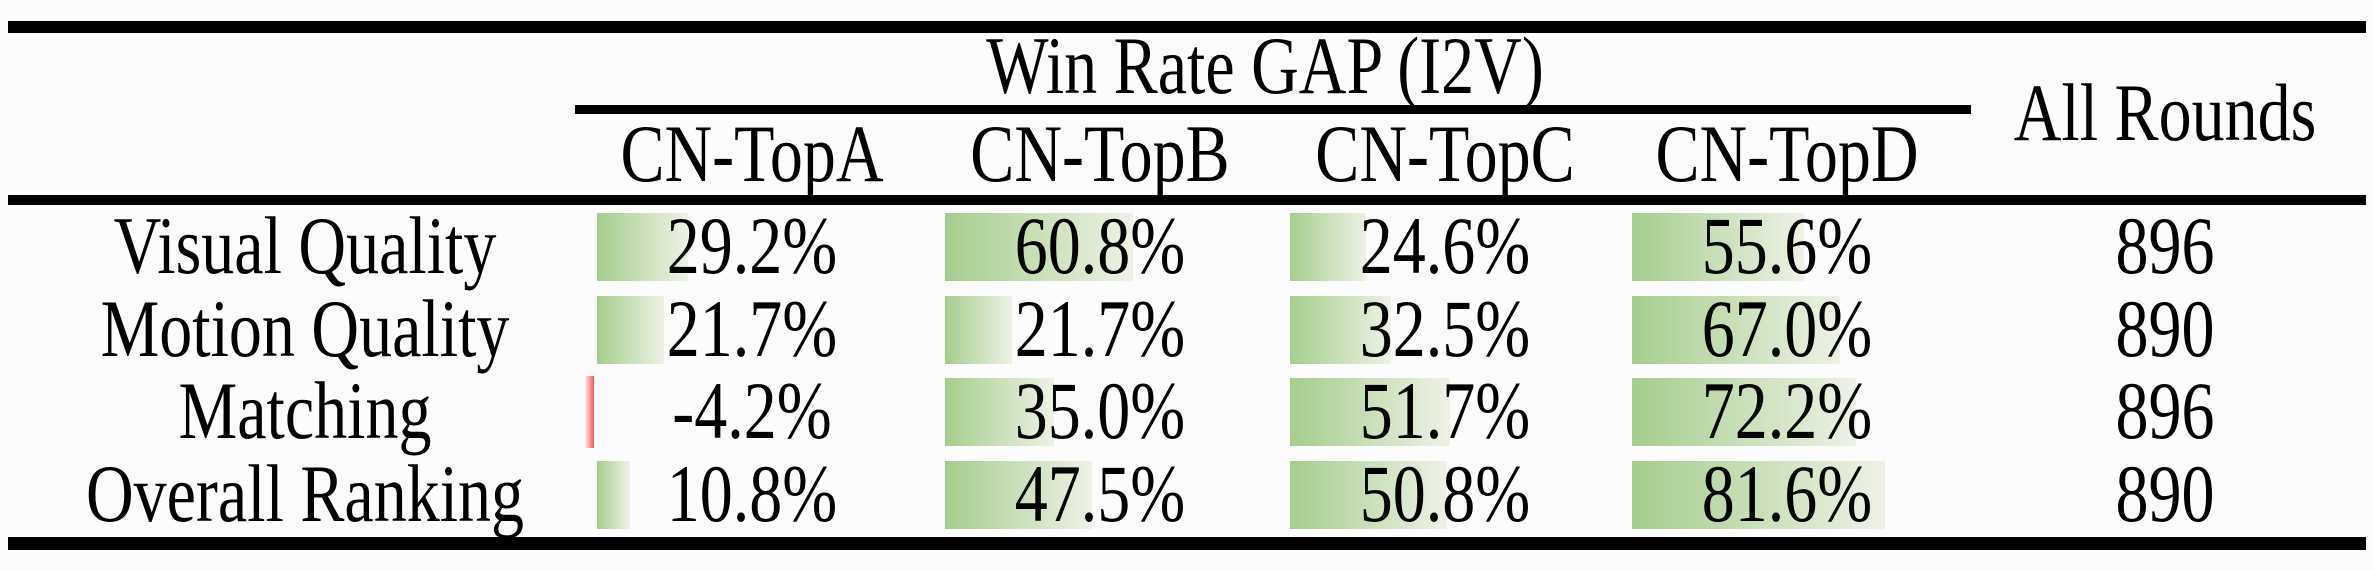 The image size is (2374, 570). I want to click on column-header-label: CN-TopC, so click(1445, 154).